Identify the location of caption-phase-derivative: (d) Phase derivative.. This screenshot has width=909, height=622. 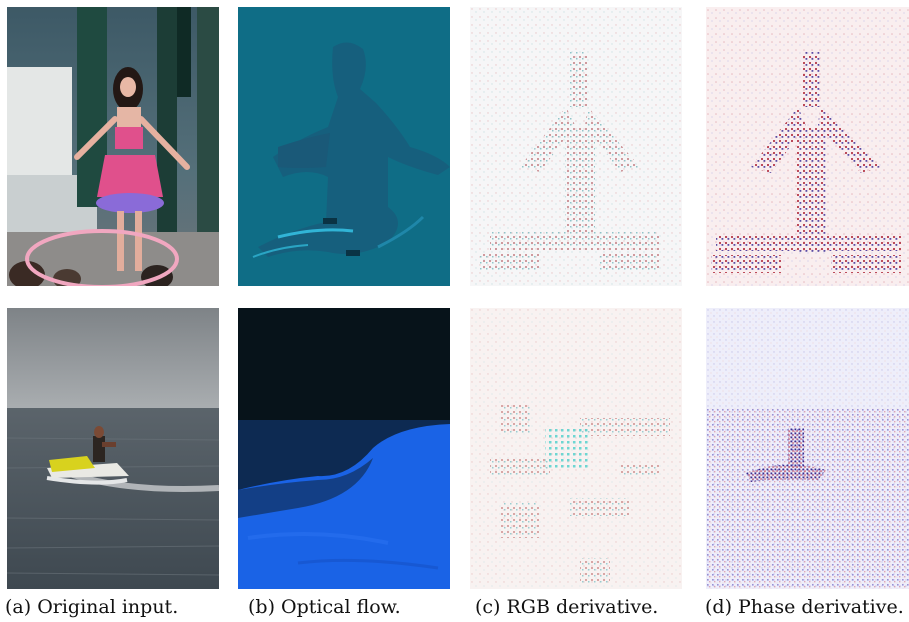
(804, 607).